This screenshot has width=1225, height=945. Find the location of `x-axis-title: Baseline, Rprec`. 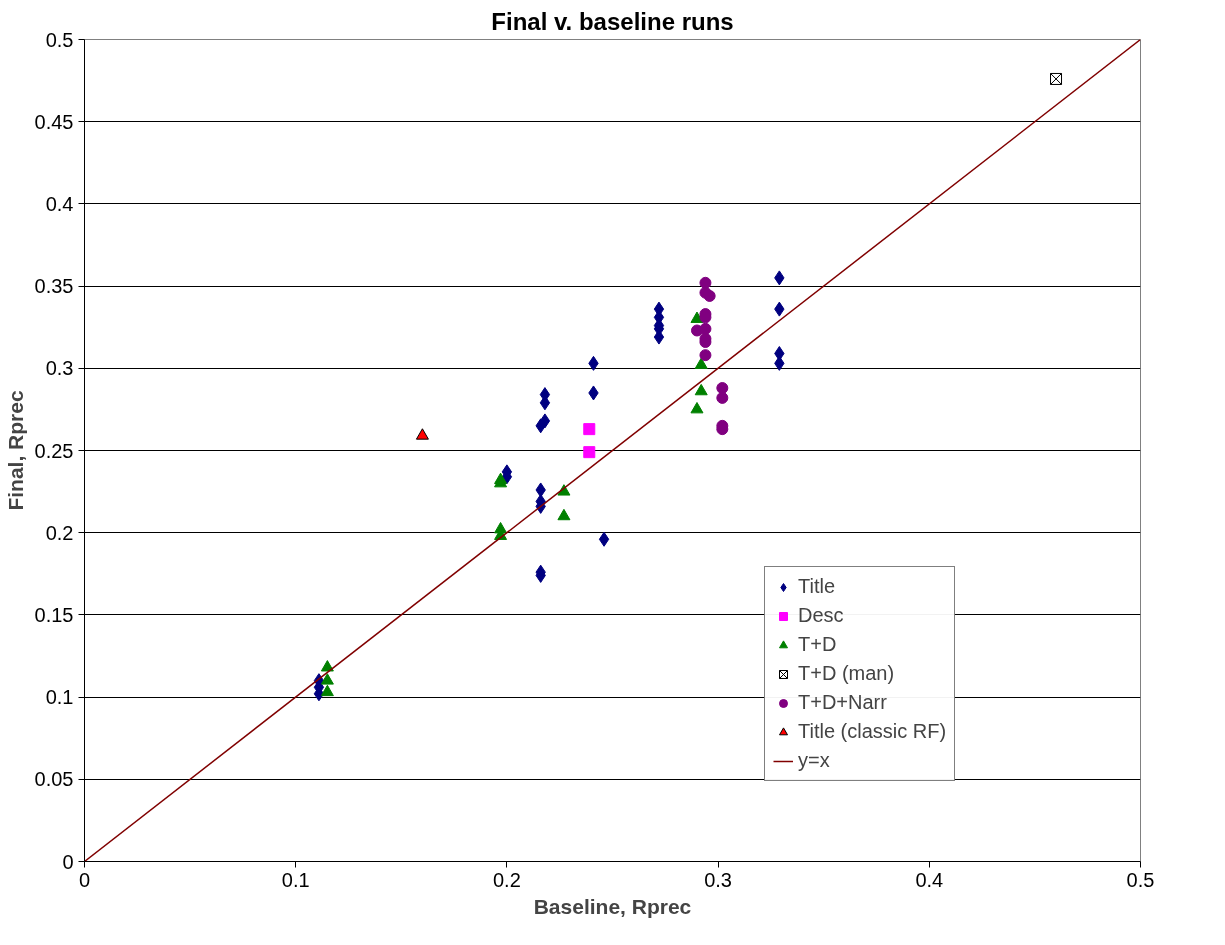

x-axis-title: Baseline, Rprec is located at coordinates (612, 906).